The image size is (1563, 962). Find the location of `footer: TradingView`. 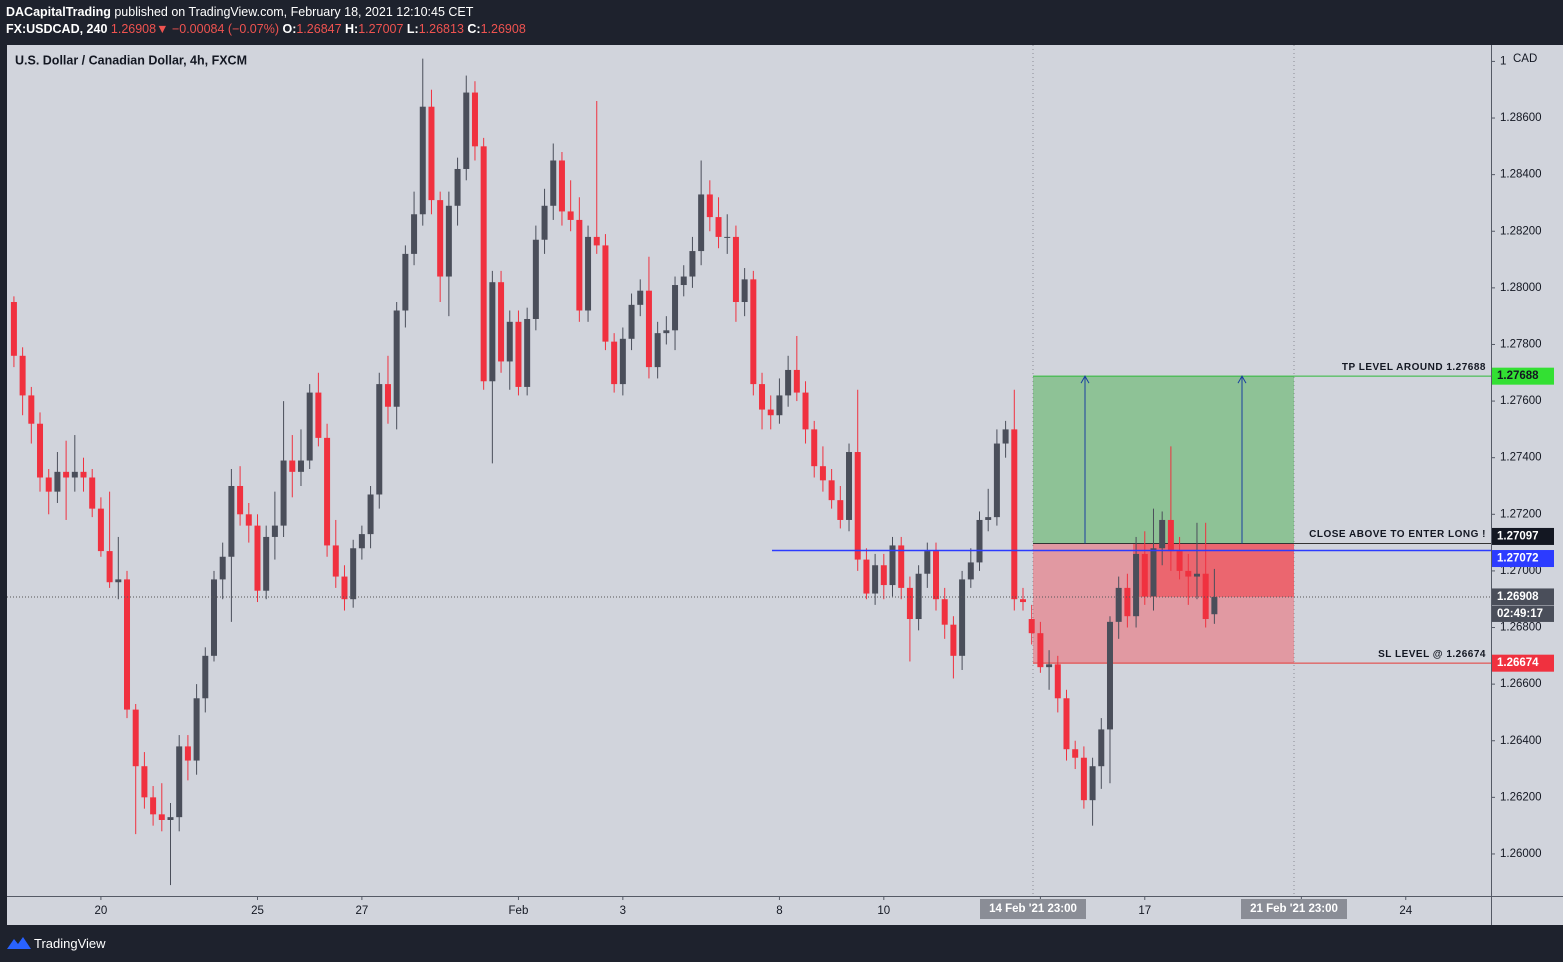

footer: TradingView is located at coordinates (781, 943).